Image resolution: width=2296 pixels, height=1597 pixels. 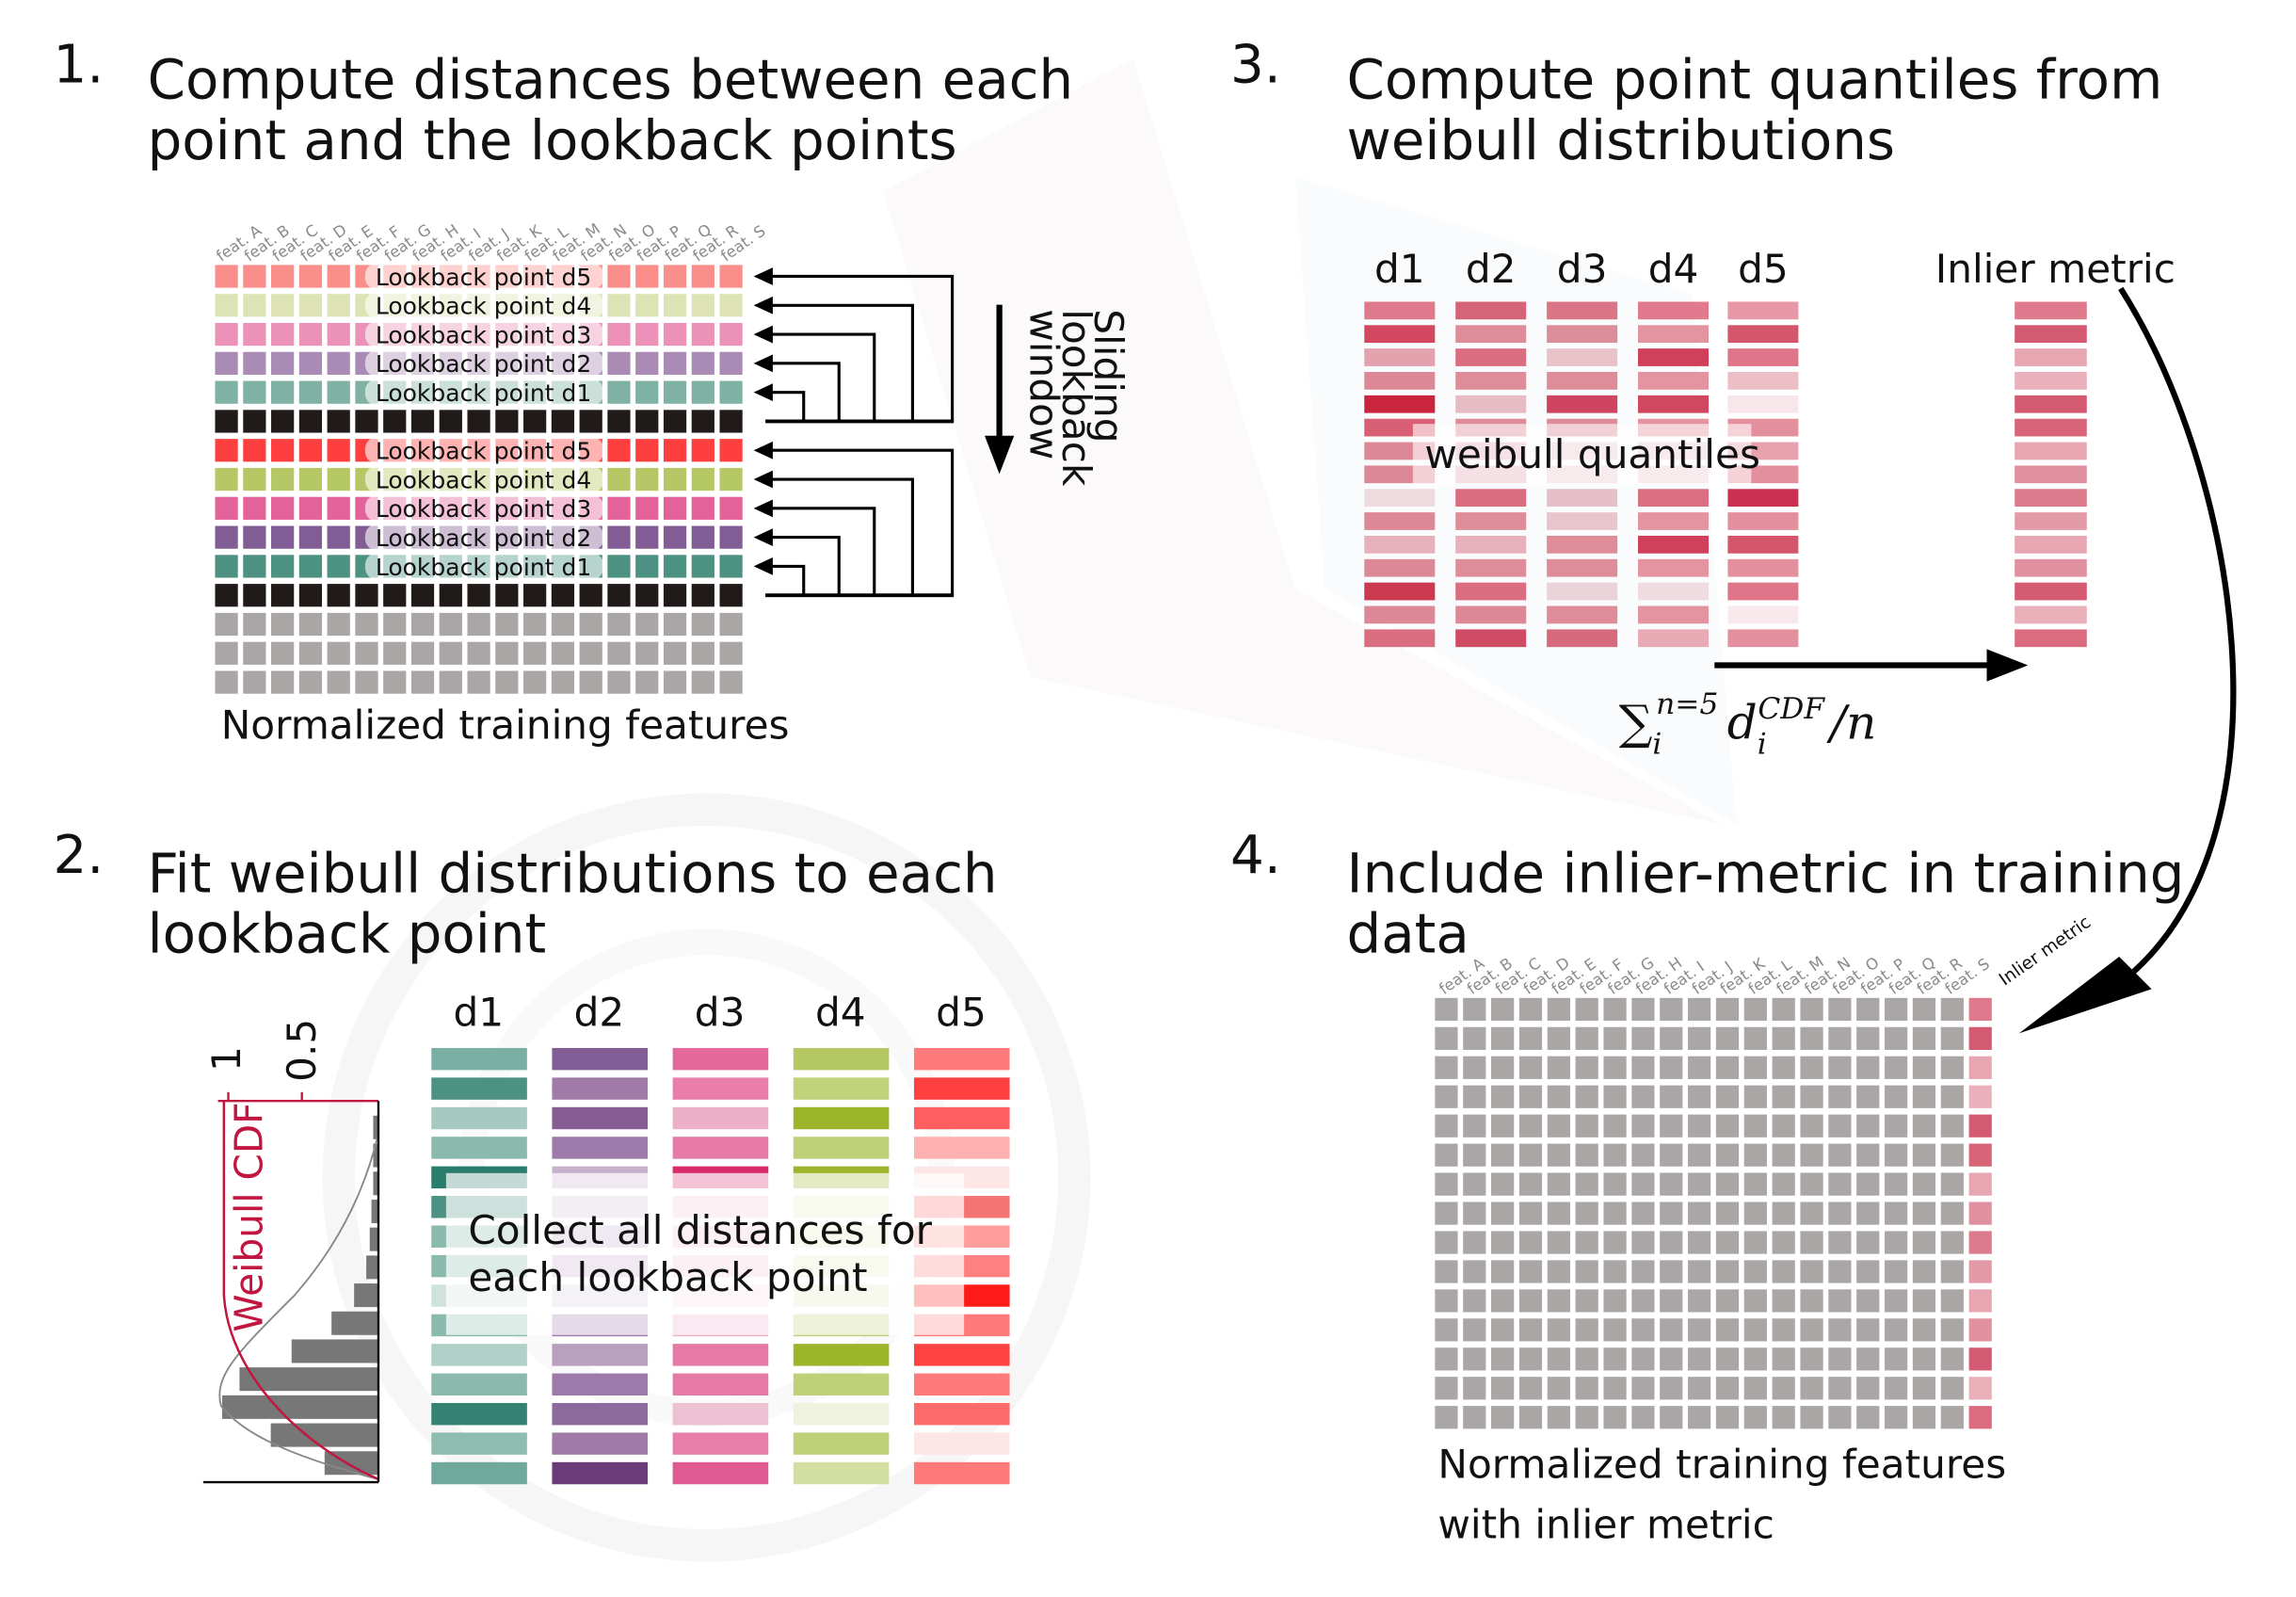 I want to click on aggregate-arrow, so click(x=1872, y=665).